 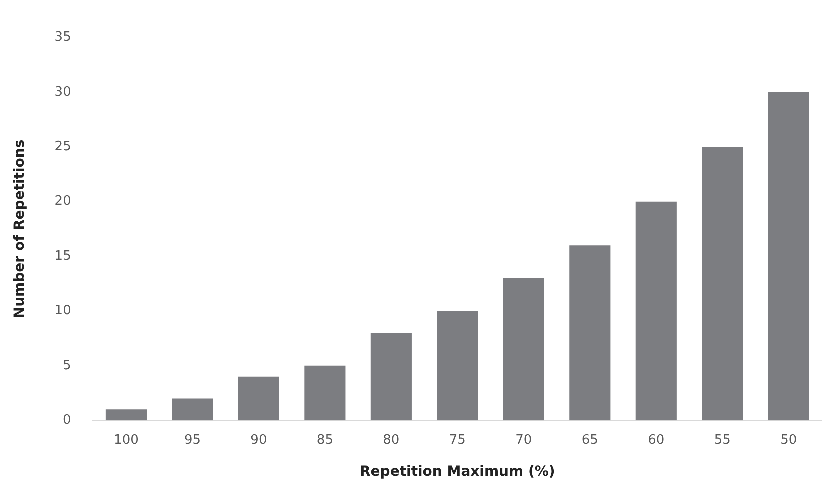 I want to click on x-tick-label: 85, so click(x=325, y=440).